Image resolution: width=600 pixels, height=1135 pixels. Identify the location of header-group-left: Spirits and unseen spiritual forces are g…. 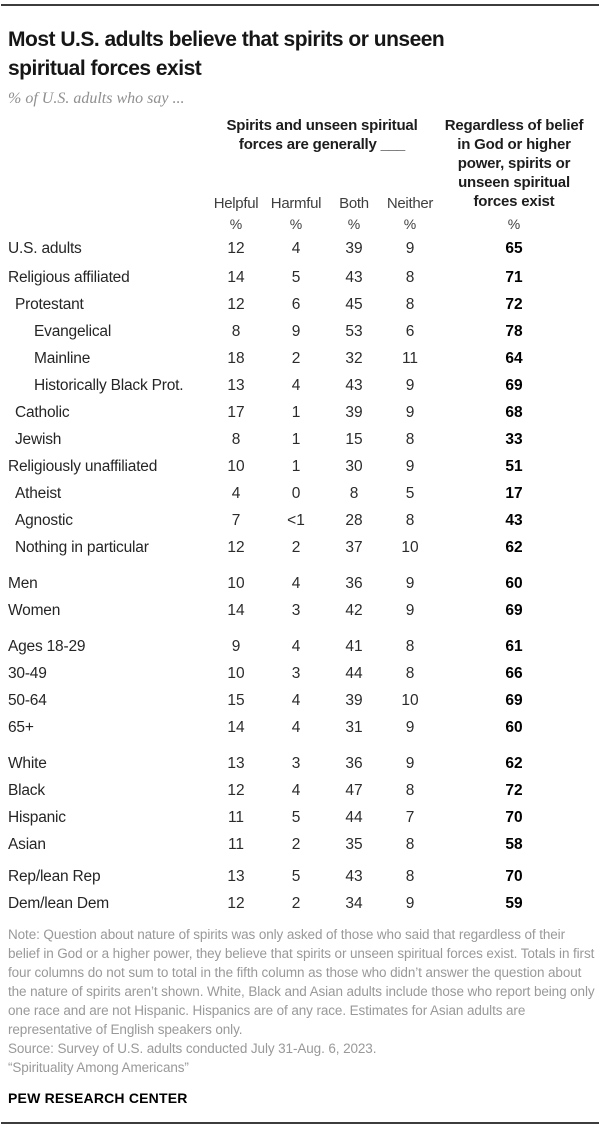
(322, 164).